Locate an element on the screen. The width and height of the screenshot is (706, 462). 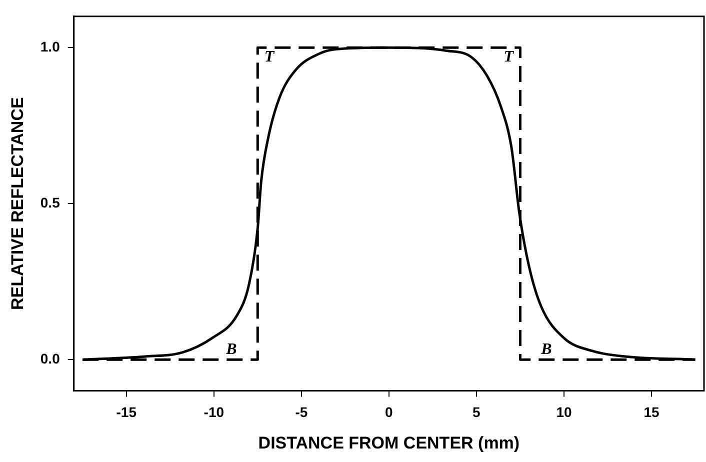
x-tick-label: 15 is located at coordinates (652, 412).